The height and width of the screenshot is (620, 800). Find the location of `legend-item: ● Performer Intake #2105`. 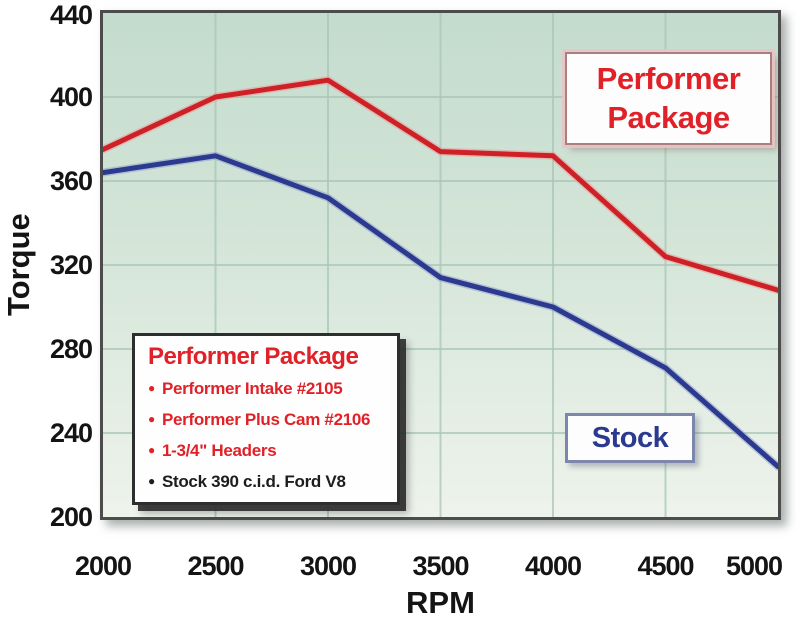

legend-item: ● Performer Intake #2105 is located at coordinates (268, 389).